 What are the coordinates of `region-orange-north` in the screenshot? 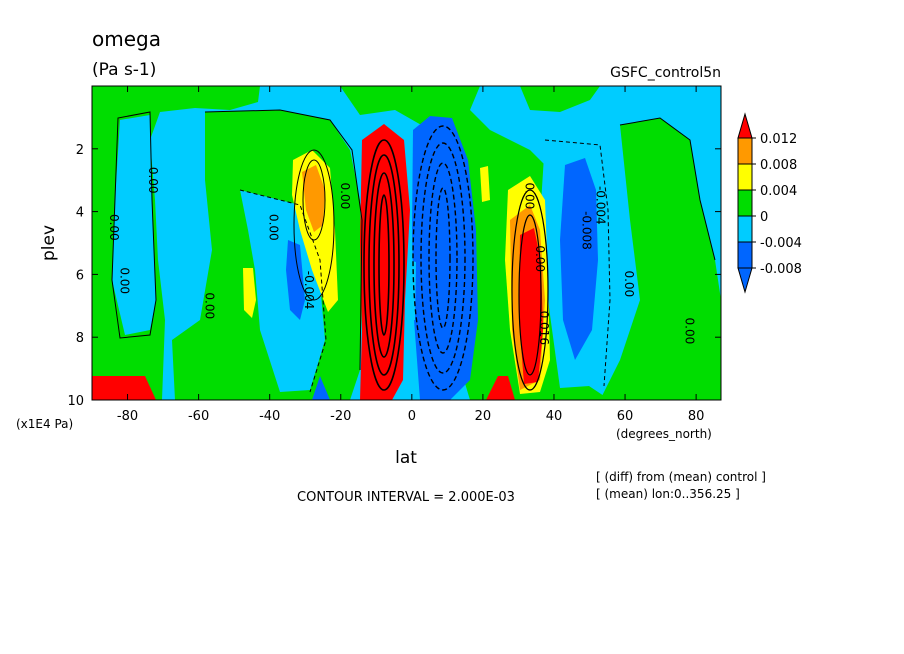 It's located at (313, 198).